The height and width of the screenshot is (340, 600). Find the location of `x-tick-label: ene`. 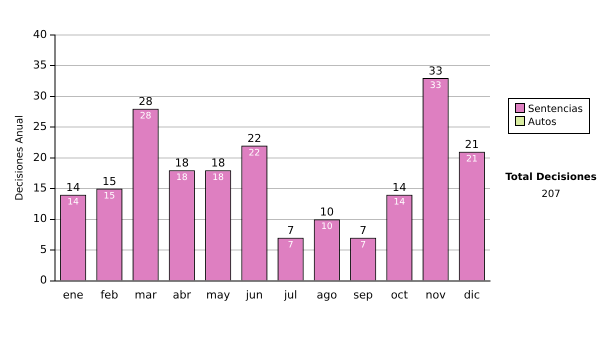

x-tick-label: ene is located at coordinates (73, 295).